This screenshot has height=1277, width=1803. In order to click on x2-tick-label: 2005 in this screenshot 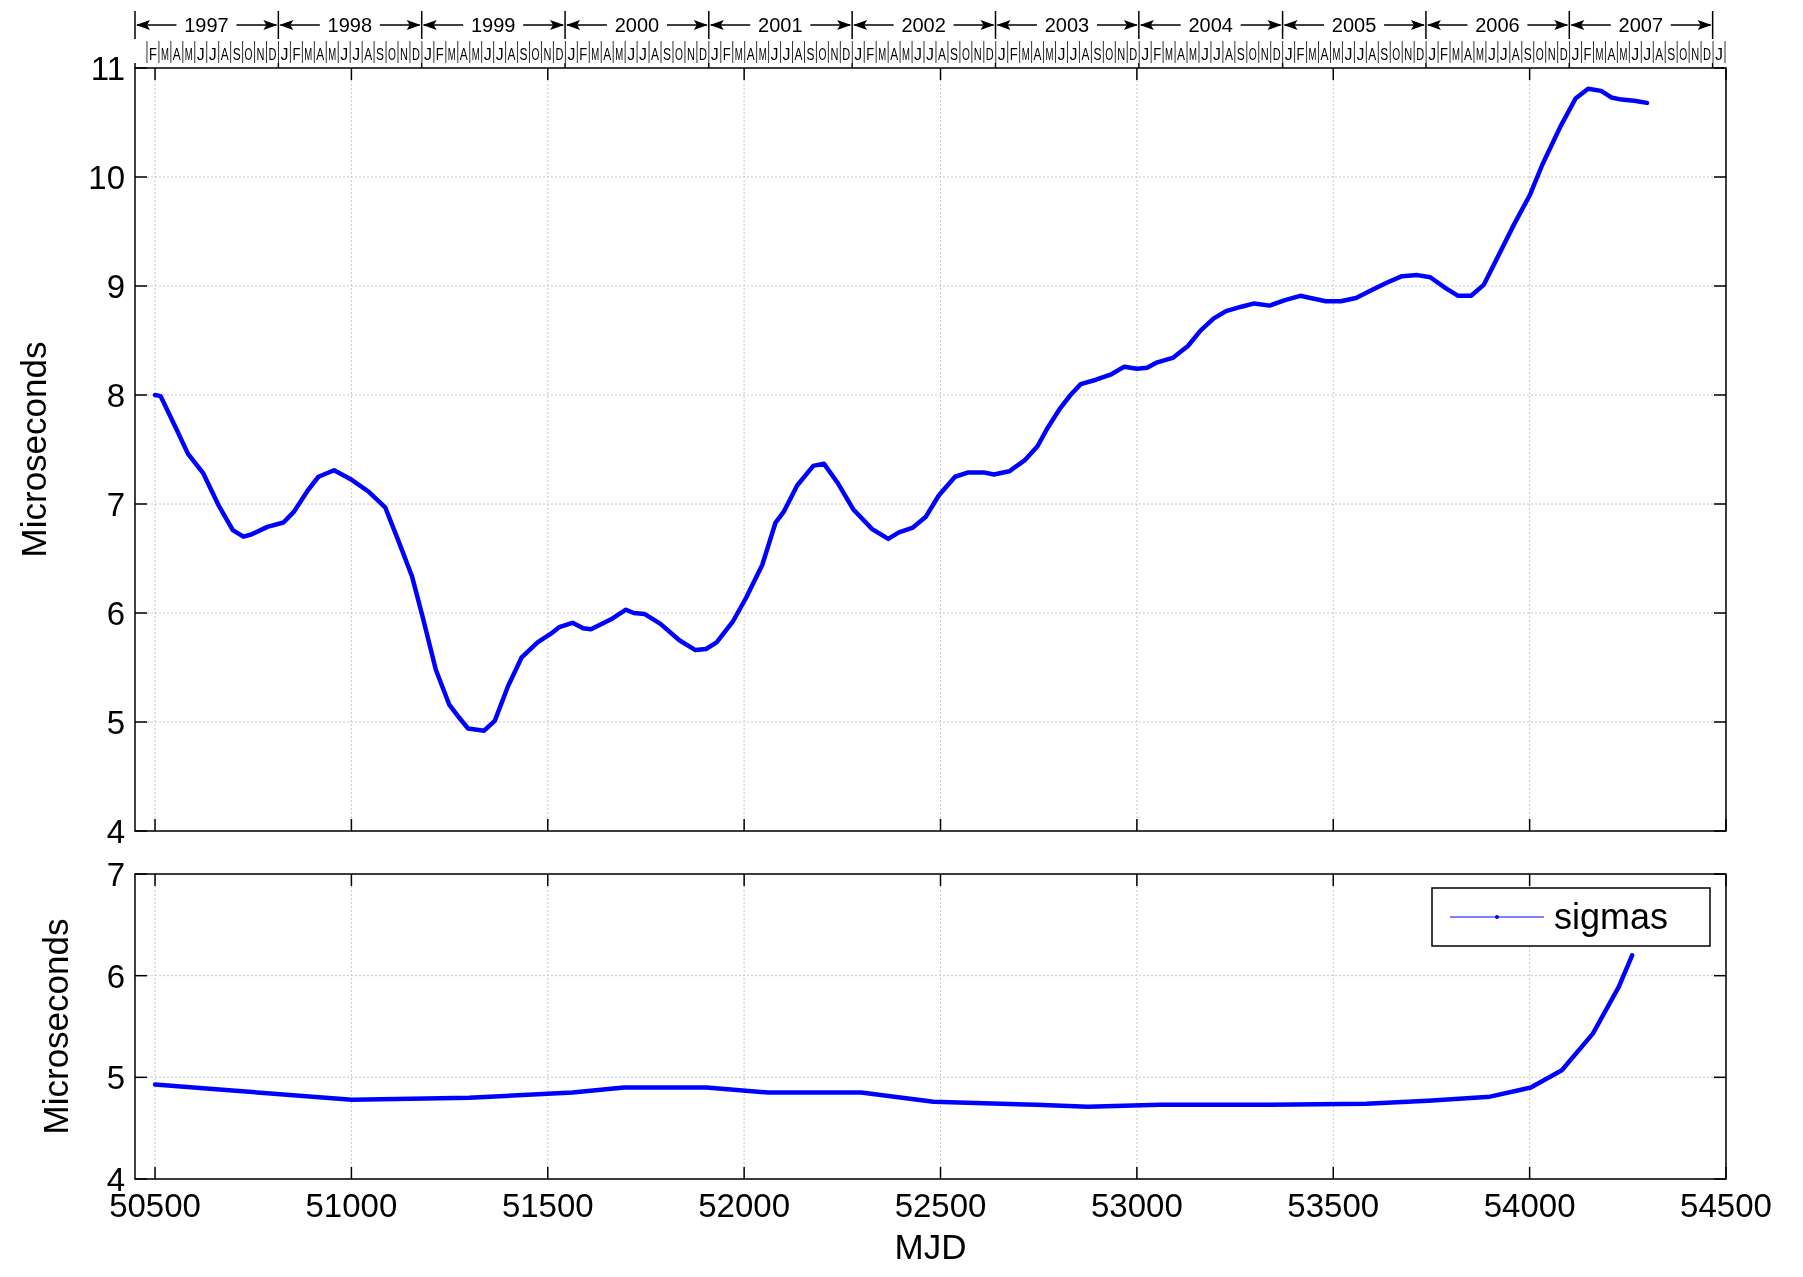, I will do `click(1354, 25)`.